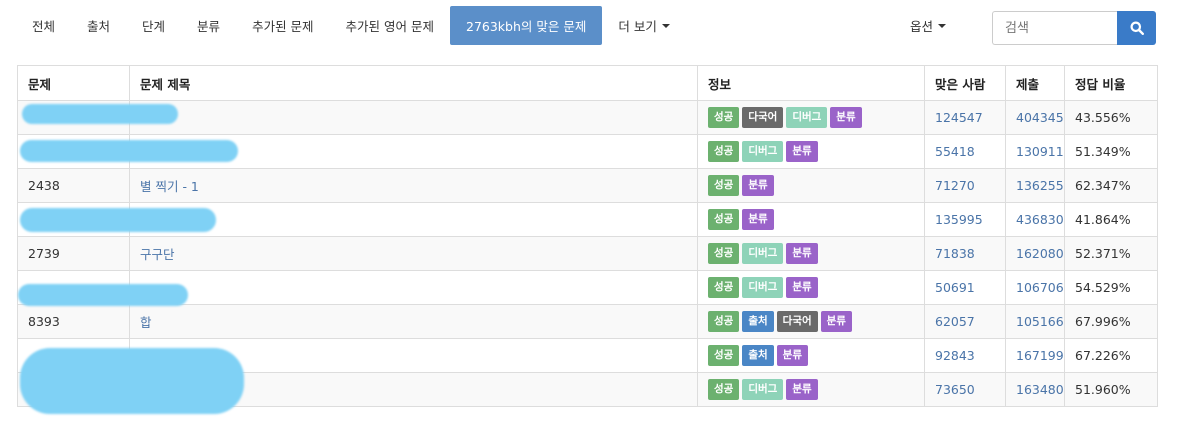  I want to click on table-row: 2438 별 찍기 - 1 성공 분류 71270 136255 62.347%, so click(587, 185).